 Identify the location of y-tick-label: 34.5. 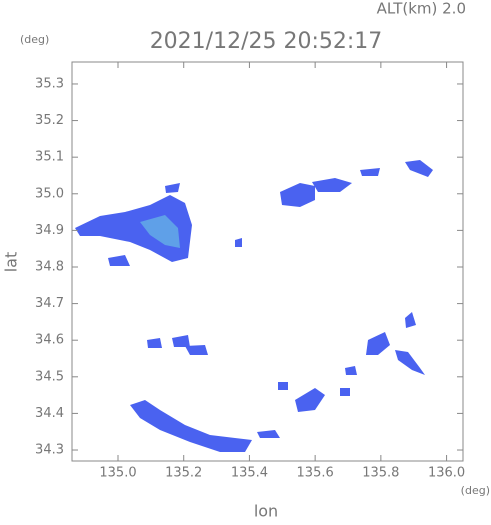
(49, 376).